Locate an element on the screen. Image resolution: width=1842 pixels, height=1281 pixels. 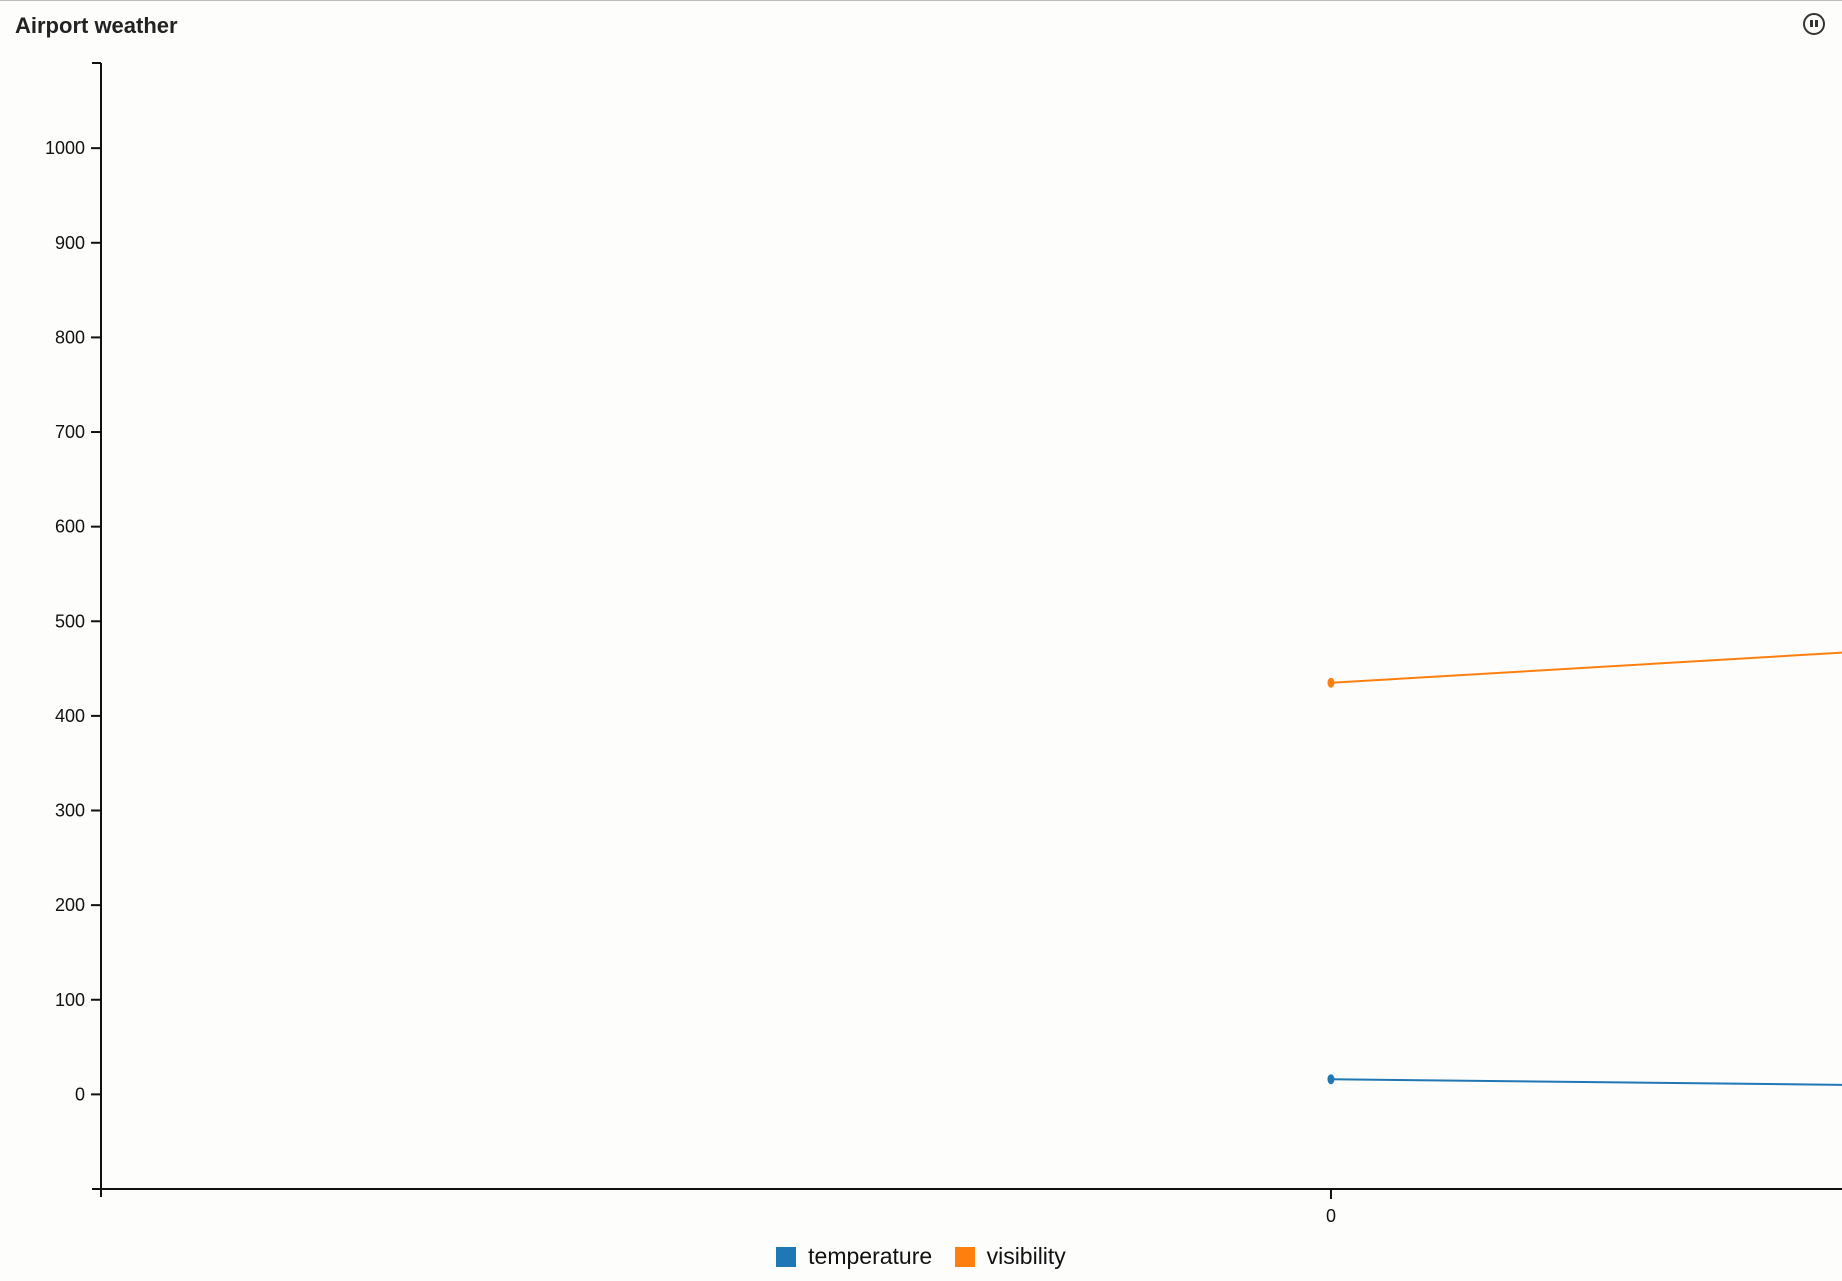
y-tick-label: 300 is located at coordinates (70, 811).